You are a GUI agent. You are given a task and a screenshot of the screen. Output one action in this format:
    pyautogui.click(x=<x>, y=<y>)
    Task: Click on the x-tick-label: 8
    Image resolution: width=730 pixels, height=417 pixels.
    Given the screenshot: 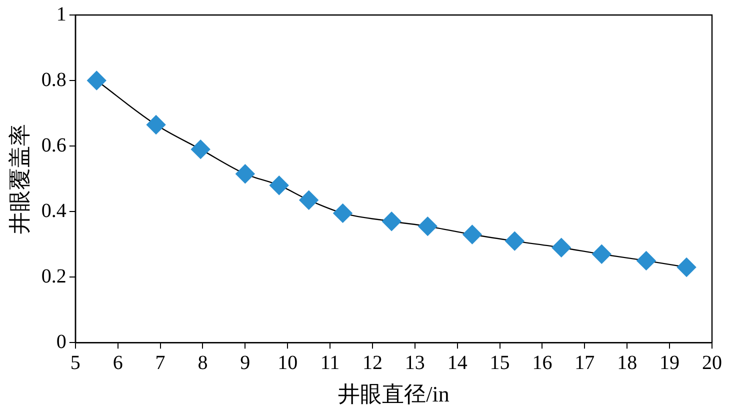 What is the action you would take?
    pyautogui.click(x=203, y=363)
    